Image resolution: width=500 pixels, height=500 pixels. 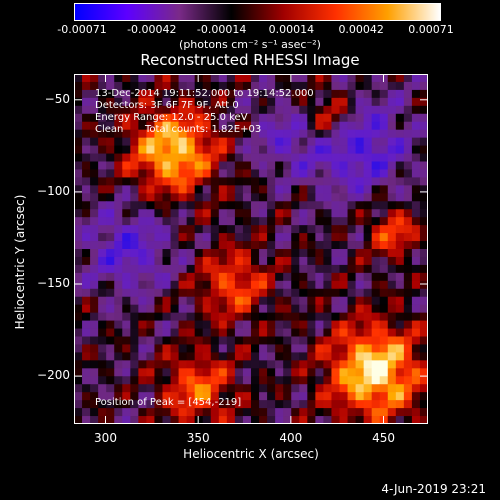 What do you see at coordinates (167, 105) in the screenshot?
I see `annotation-detectors: Detectors: 3F 6F 7F 9F, Att 0` at bounding box center [167, 105].